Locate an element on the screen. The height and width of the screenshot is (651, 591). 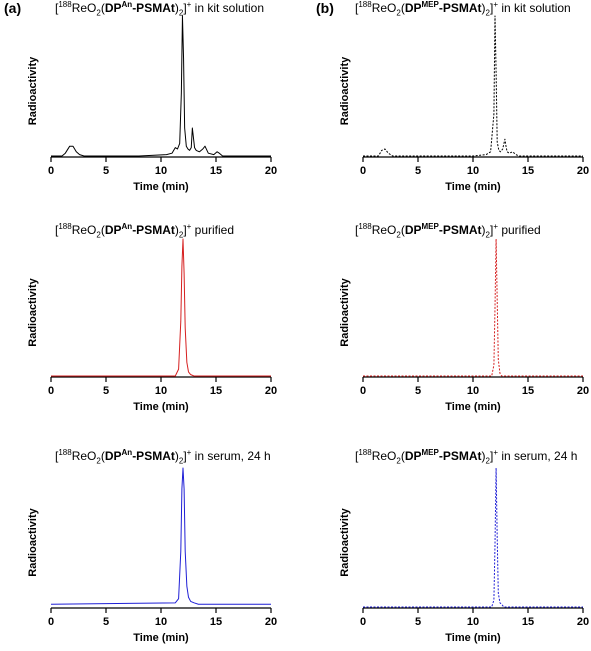
title-ligand: DPAn-PSMAt is located at coordinates (139, 8).